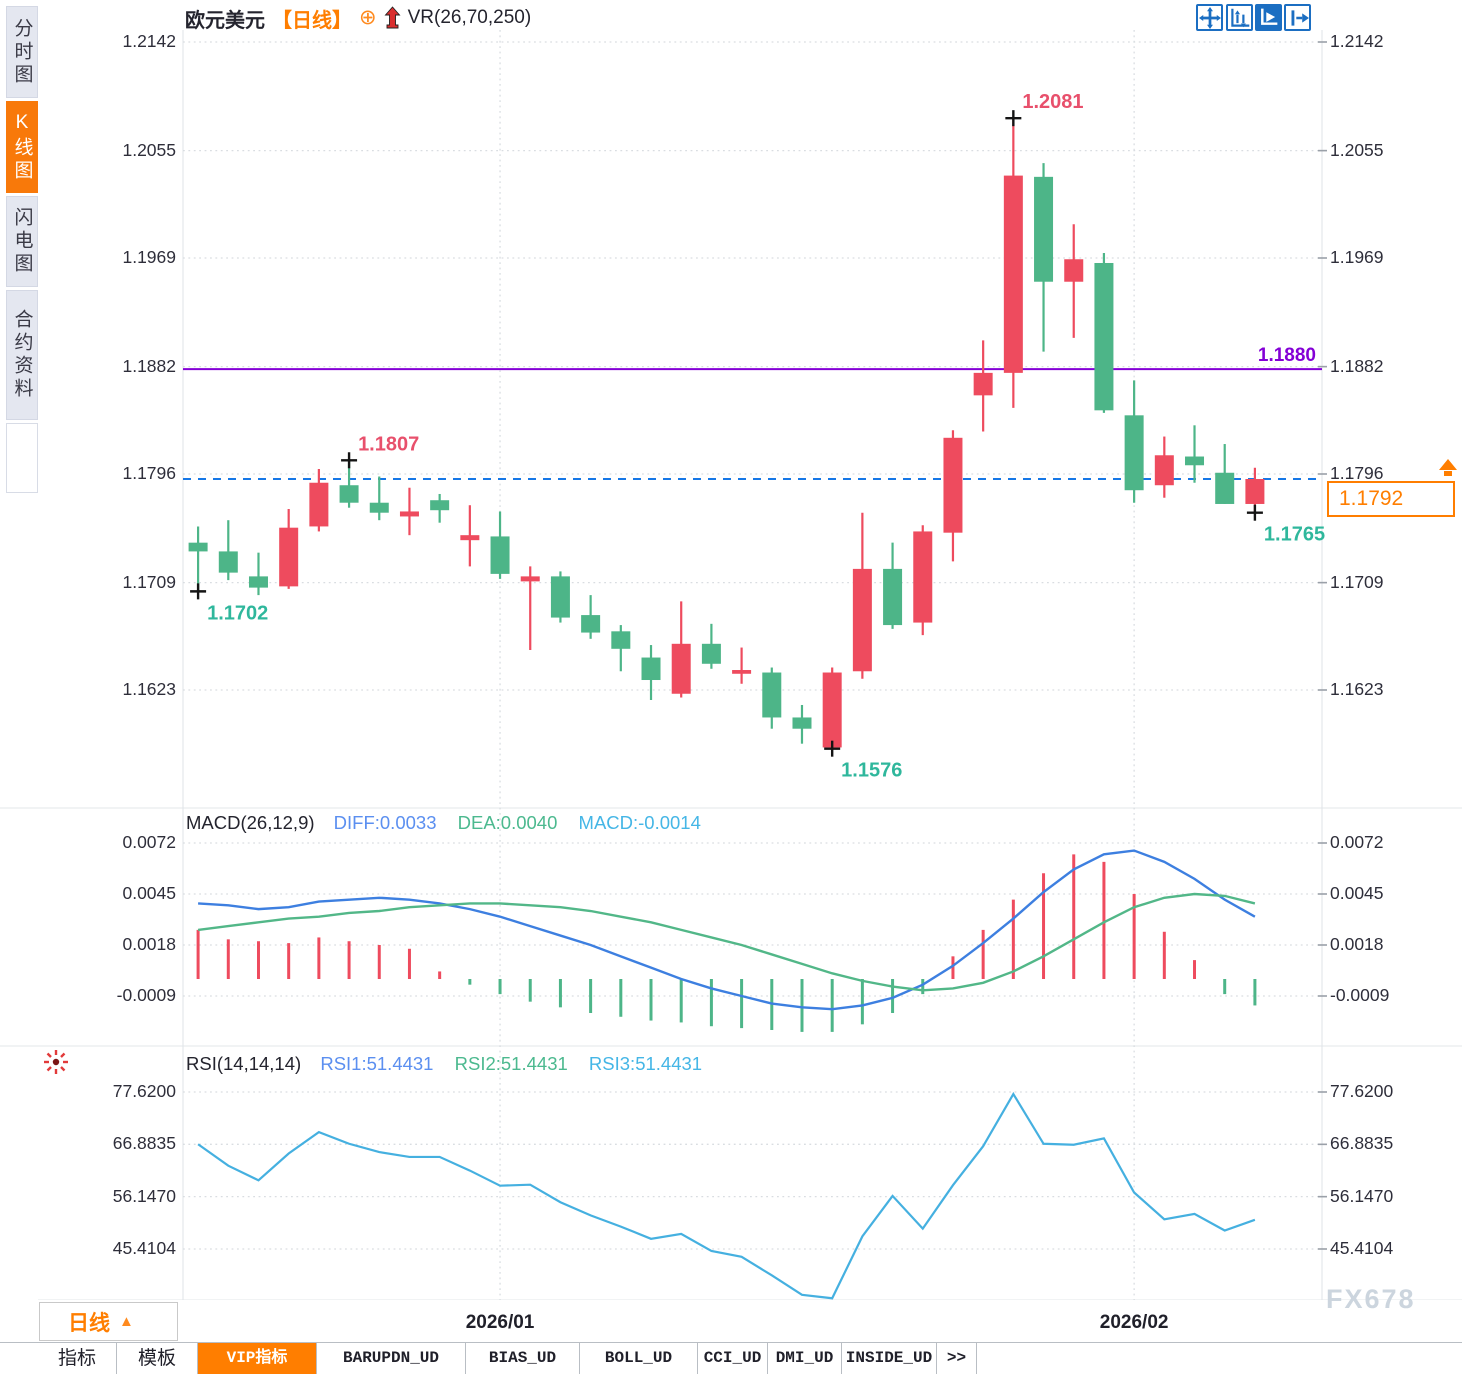 This screenshot has height=1374, width=1462. What do you see at coordinates (511, 1063) in the screenshot?
I see `rsi2-value: RSI2:51.4431` at bounding box center [511, 1063].